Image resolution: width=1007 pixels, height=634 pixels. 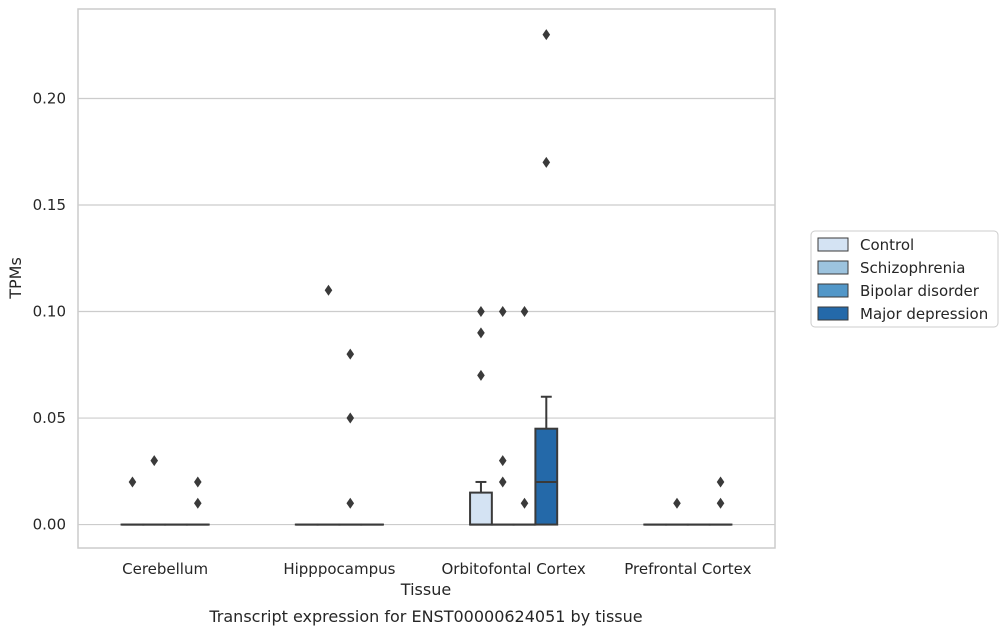 What do you see at coordinates (425, 589) in the screenshot?
I see `x-axis-label: Tissue` at bounding box center [425, 589].